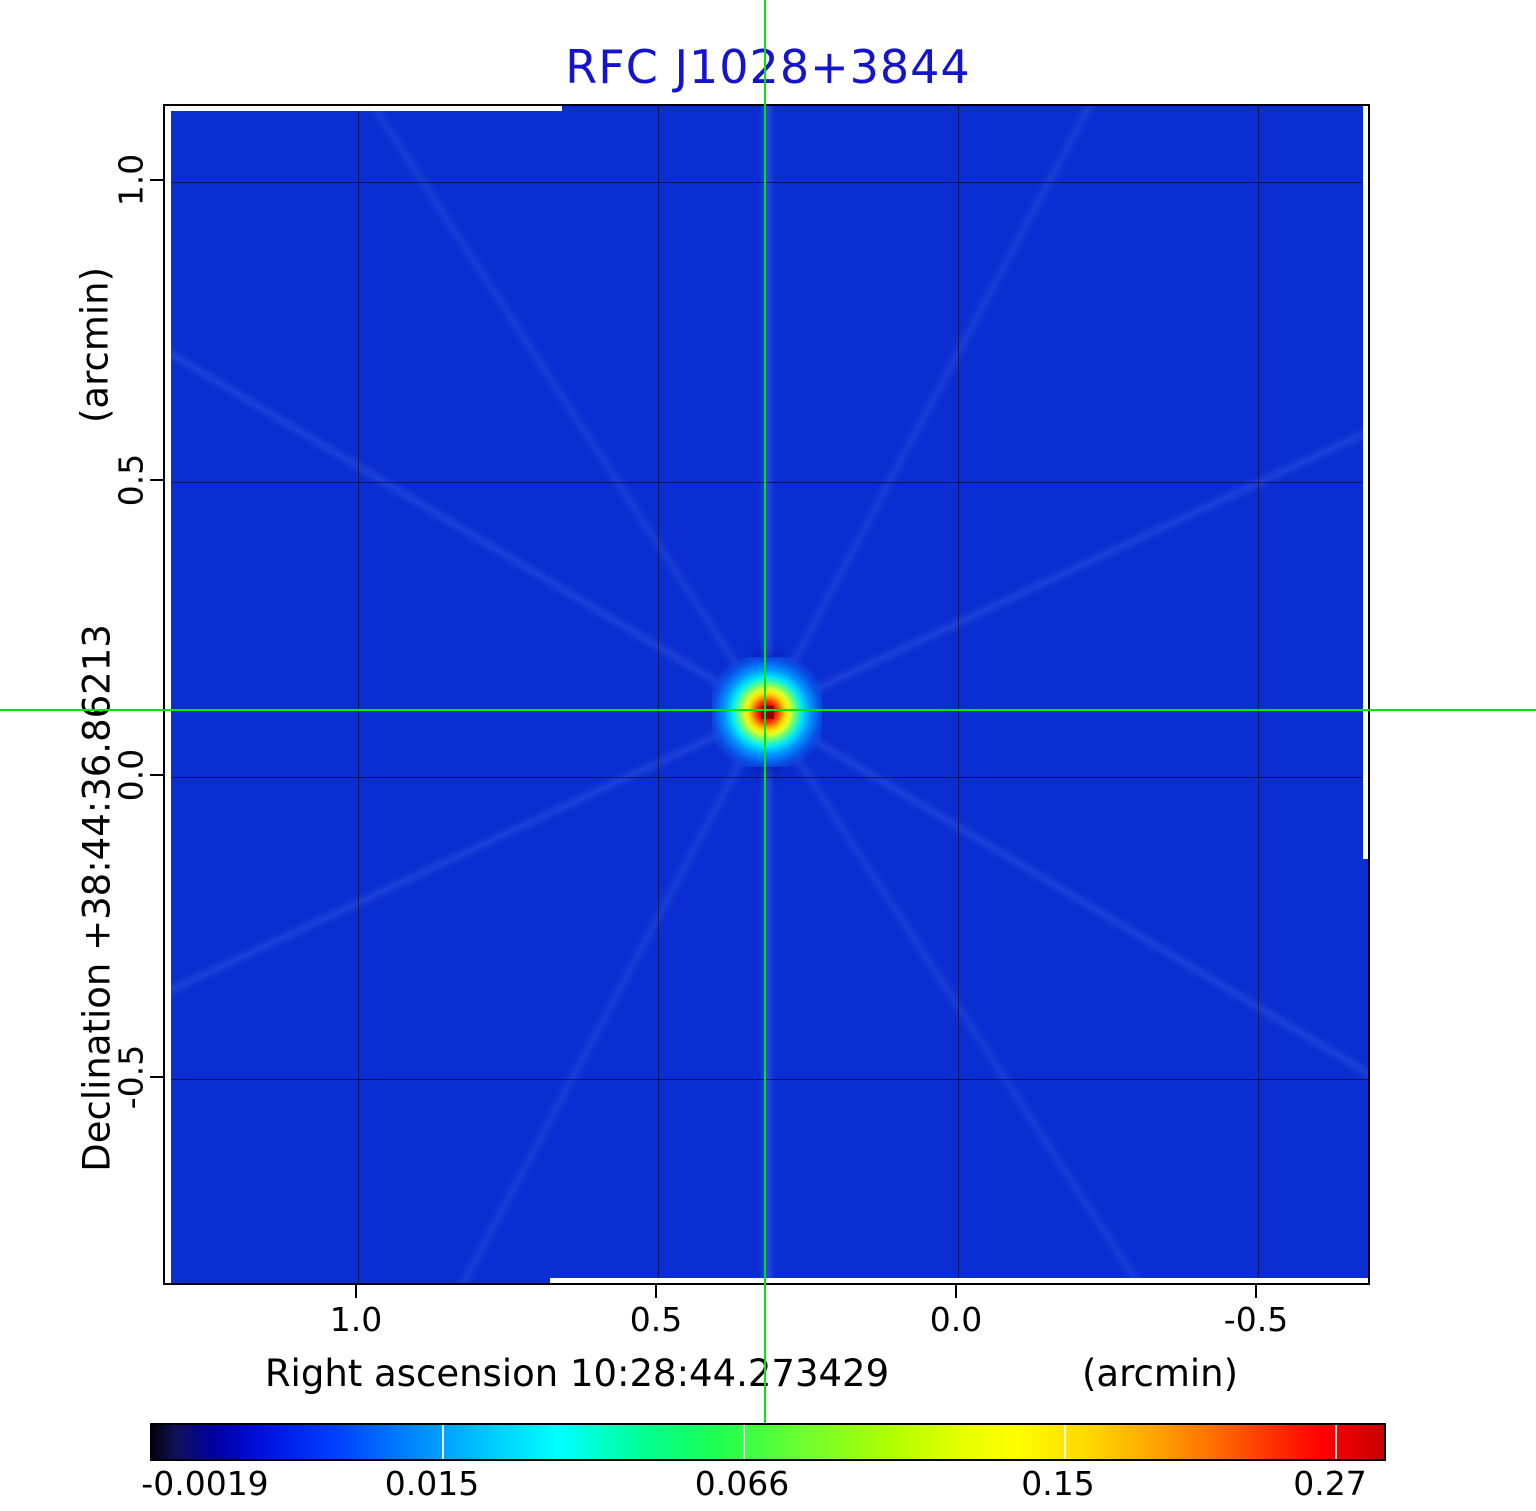  What do you see at coordinates (768, 67) in the screenshot?
I see `plot-title: RFC J1028+3844` at bounding box center [768, 67].